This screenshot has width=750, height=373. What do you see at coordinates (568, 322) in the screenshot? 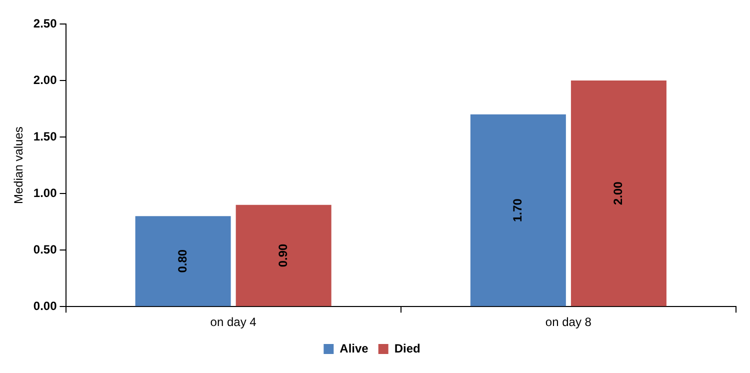
I see `x-tick-label: on day 8` at bounding box center [568, 322].